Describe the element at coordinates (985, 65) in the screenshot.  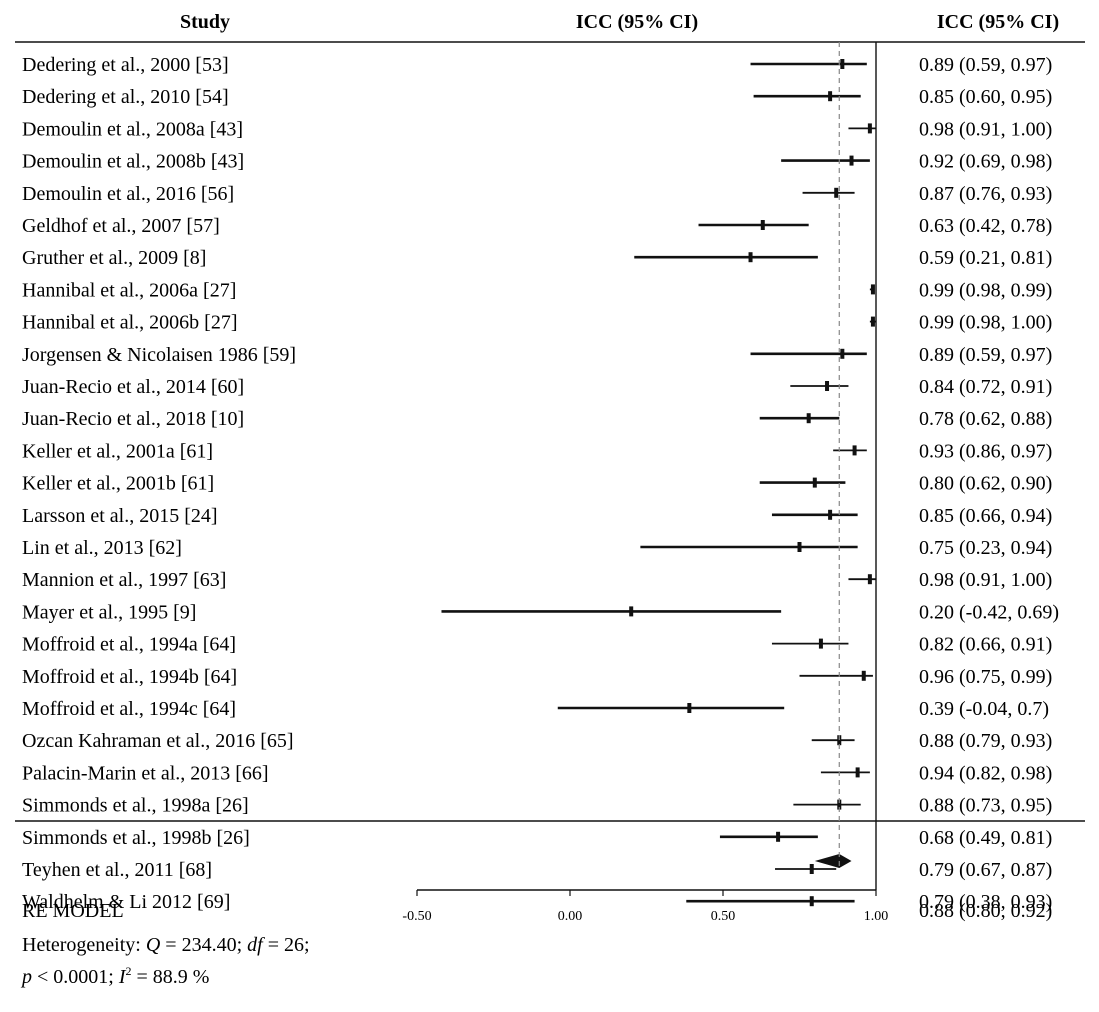
I see `study-estimate-text: 0.89 (0.59, 0.97)` at that location.